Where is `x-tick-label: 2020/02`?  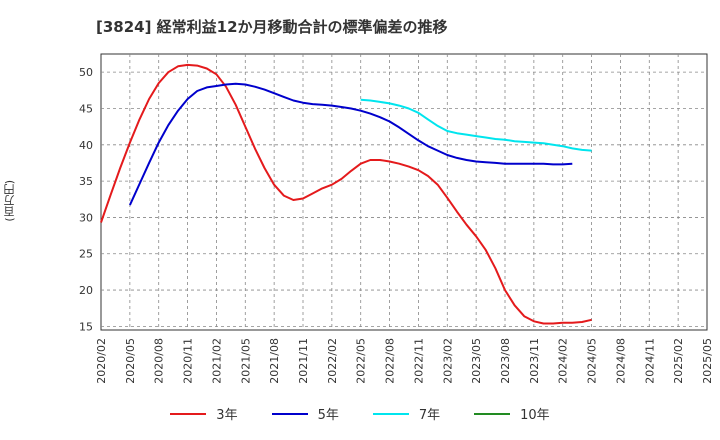 x-tick-label: 2020/02 is located at coordinates (101, 361).